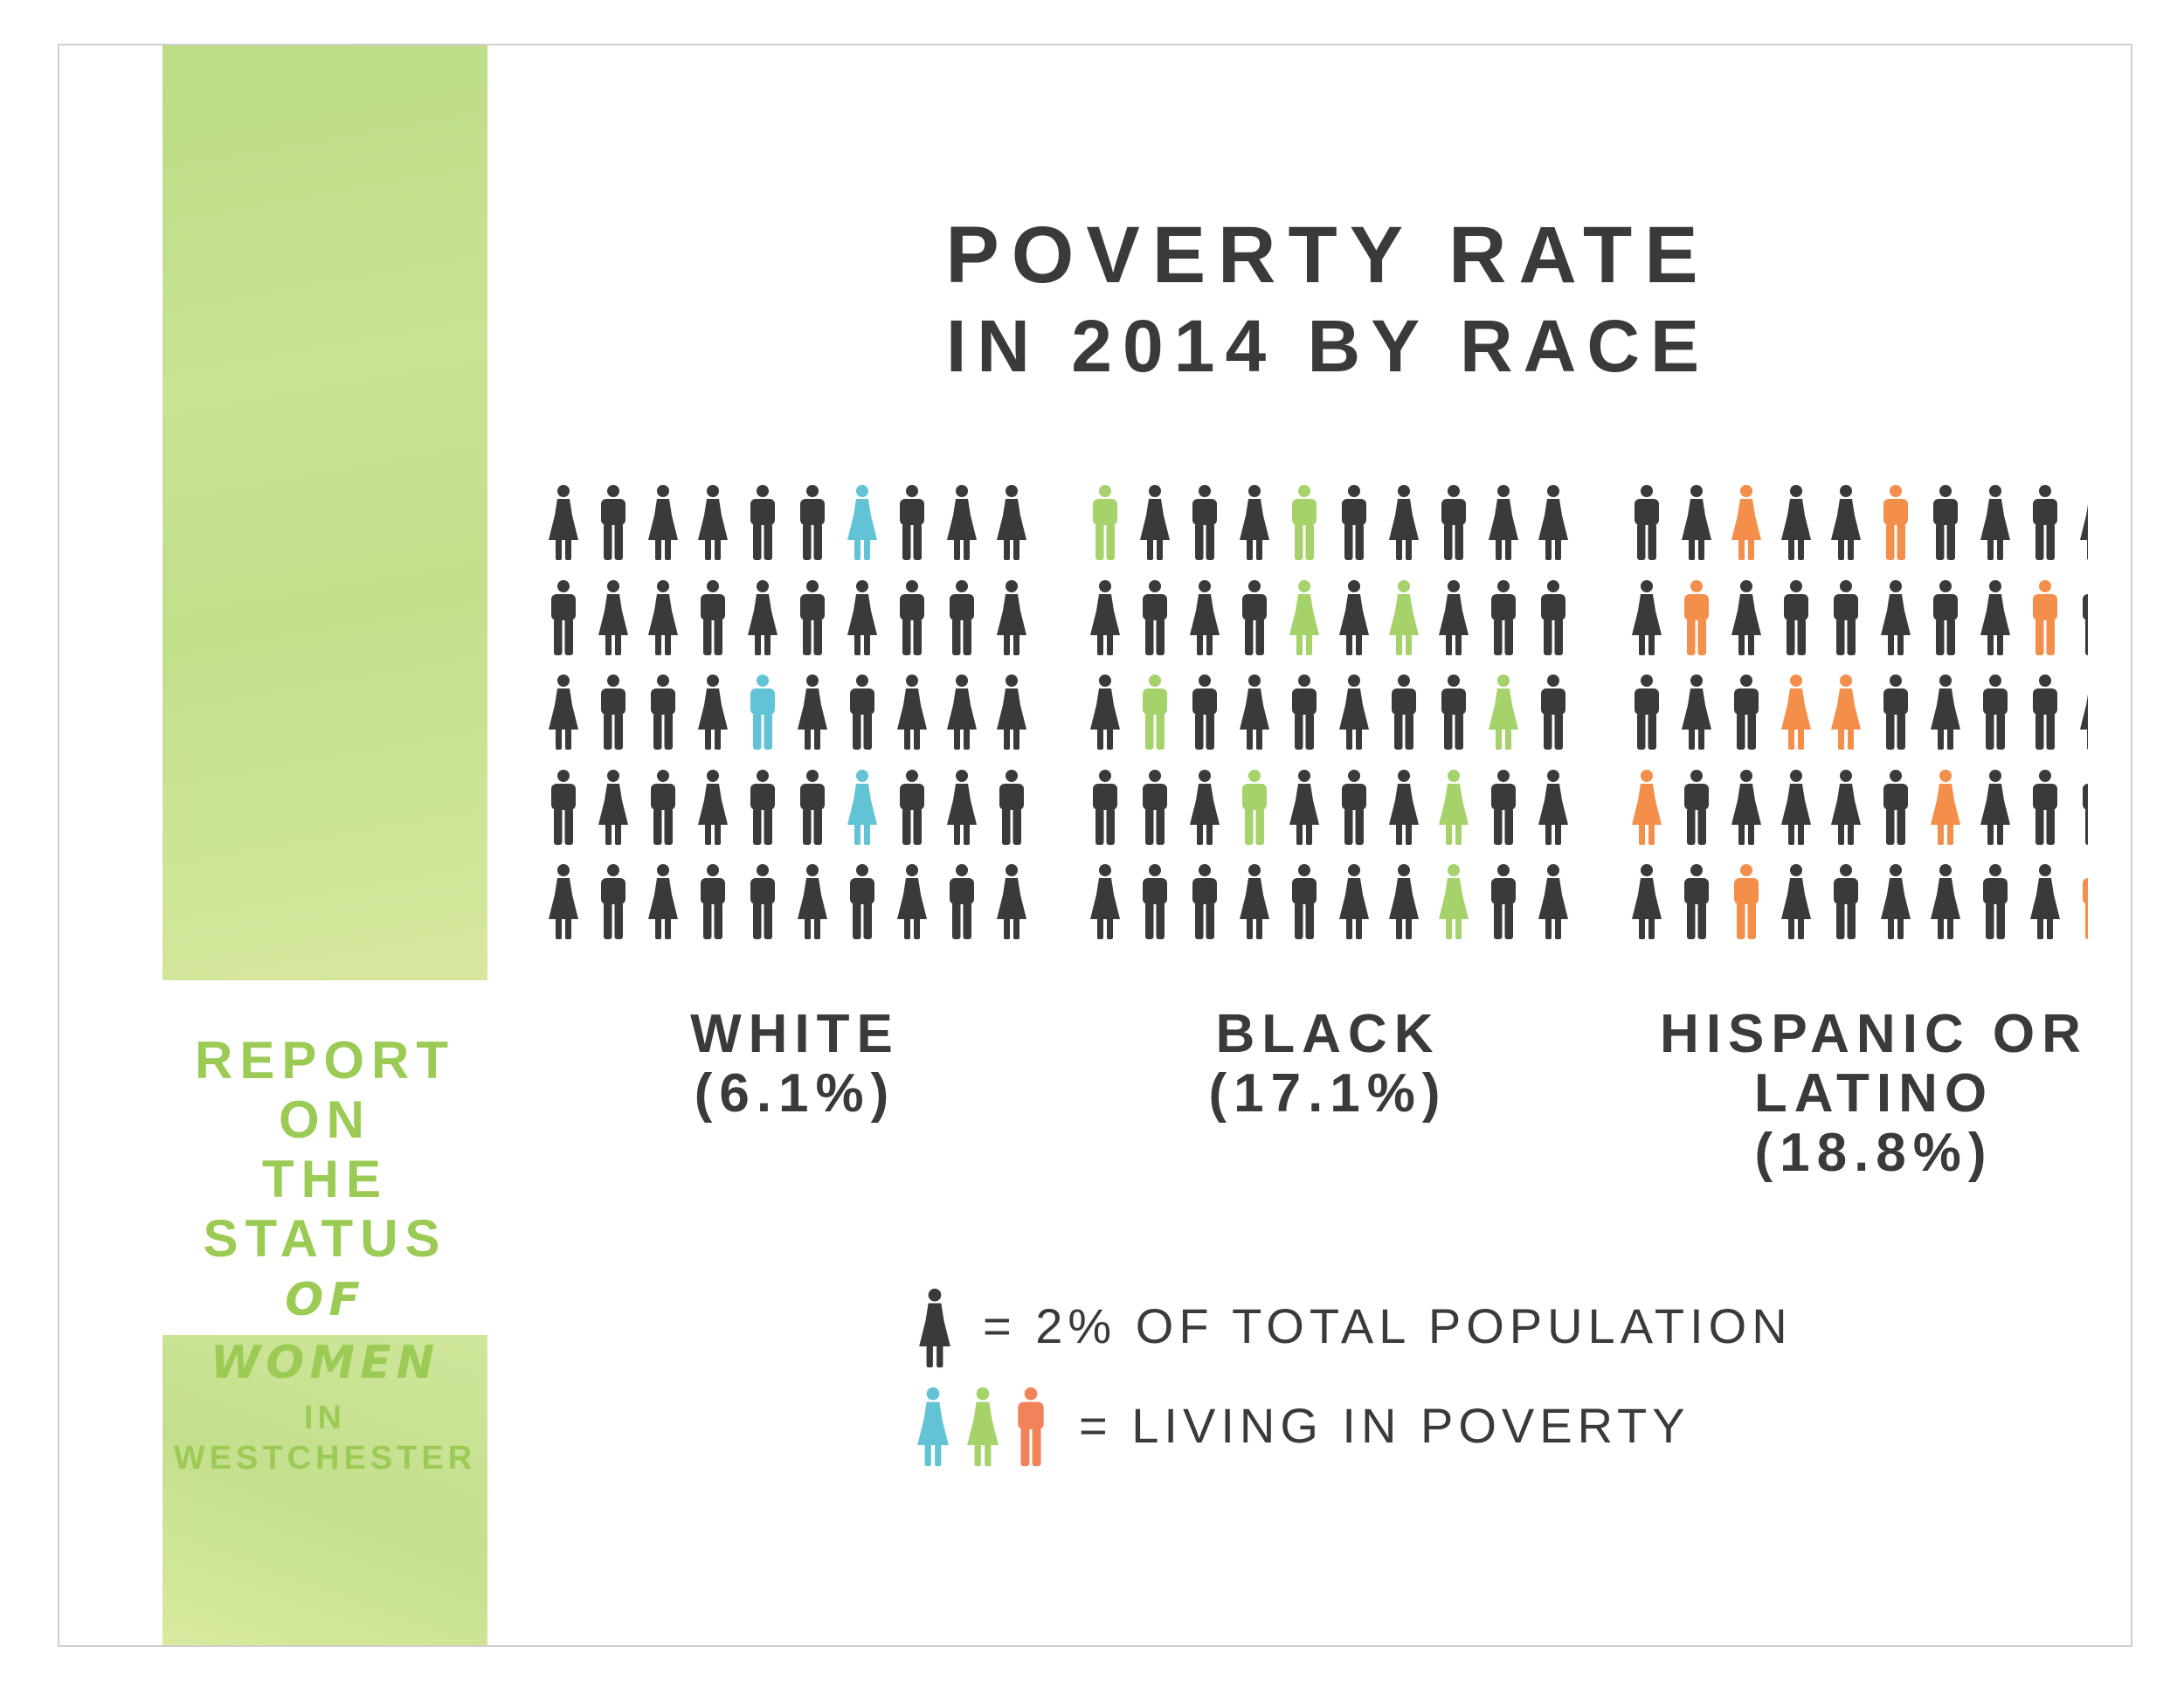  Describe the element at coordinates (934, 1328) in the screenshot. I see `legend-person-icon` at that location.